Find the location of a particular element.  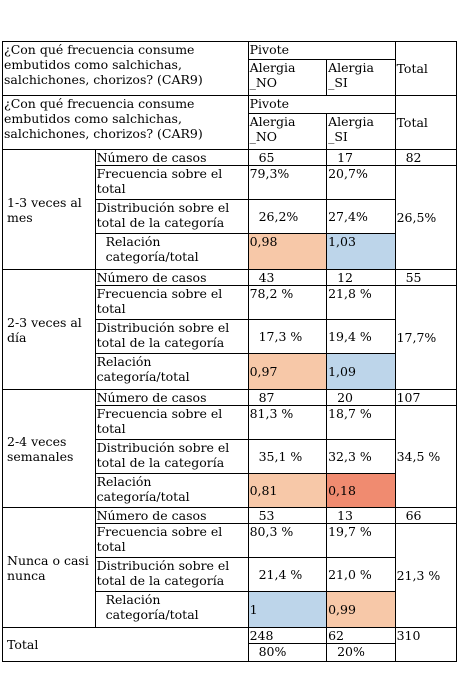

cell-value: 21,8 % is located at coordinates (361, 302).